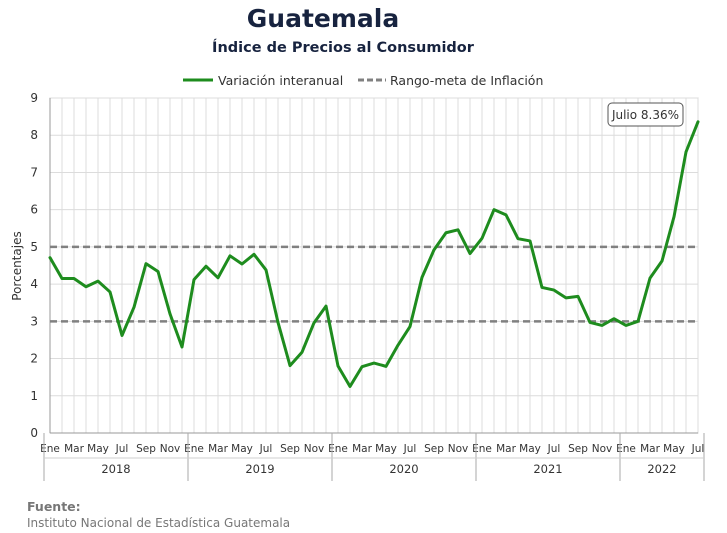 The width and height of the screenshot is (727, 533). I want to click on annotation-box, so click(645, 114).